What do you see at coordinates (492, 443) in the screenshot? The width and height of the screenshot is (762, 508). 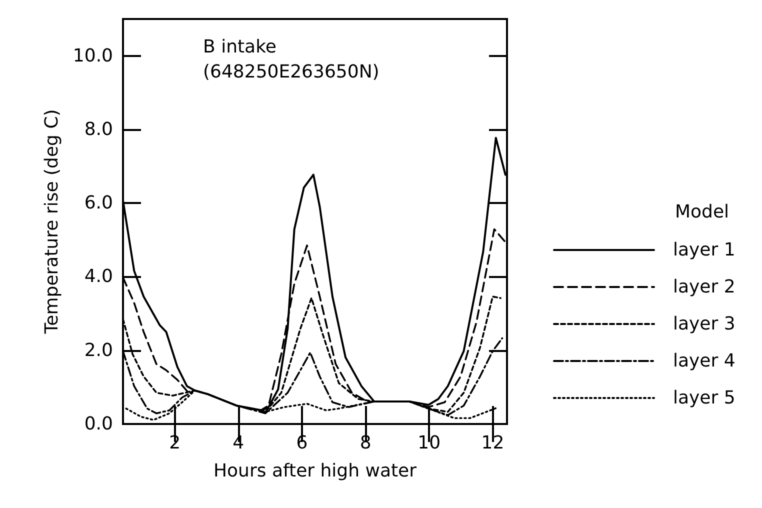 I see `x-tick-label: 12` at bounding box center [492, 443].